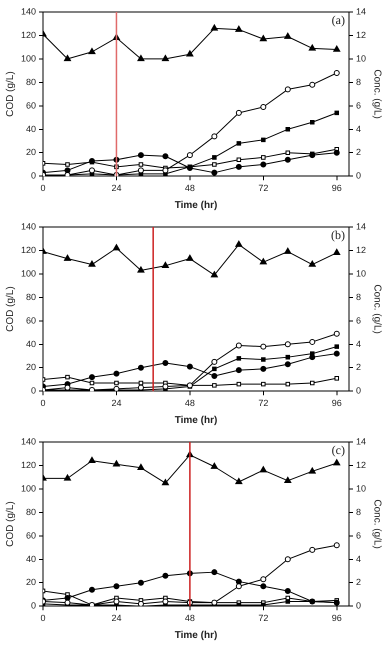 The image size is (387, 647). What do you see at coordinates (337, 235) in the screenshot?
I see `annotation: (b)` at bounding box center [337, 235].